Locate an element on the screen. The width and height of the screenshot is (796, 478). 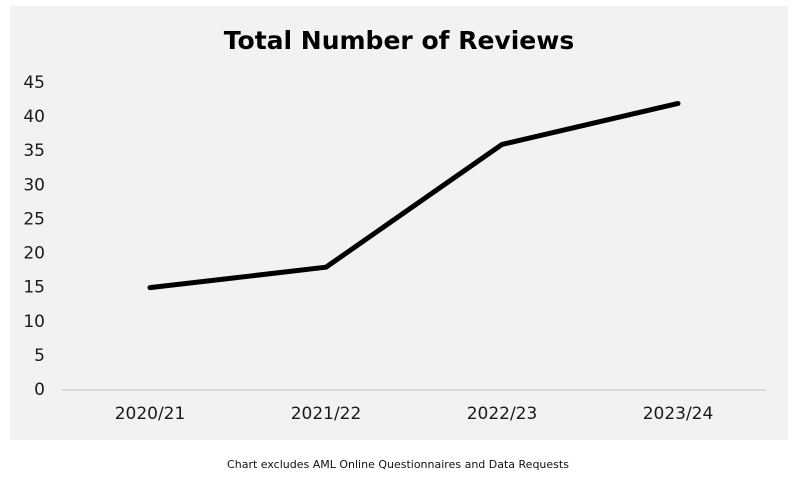
chart-title: Total Number of Reviews is located at coordinates (399, 40).